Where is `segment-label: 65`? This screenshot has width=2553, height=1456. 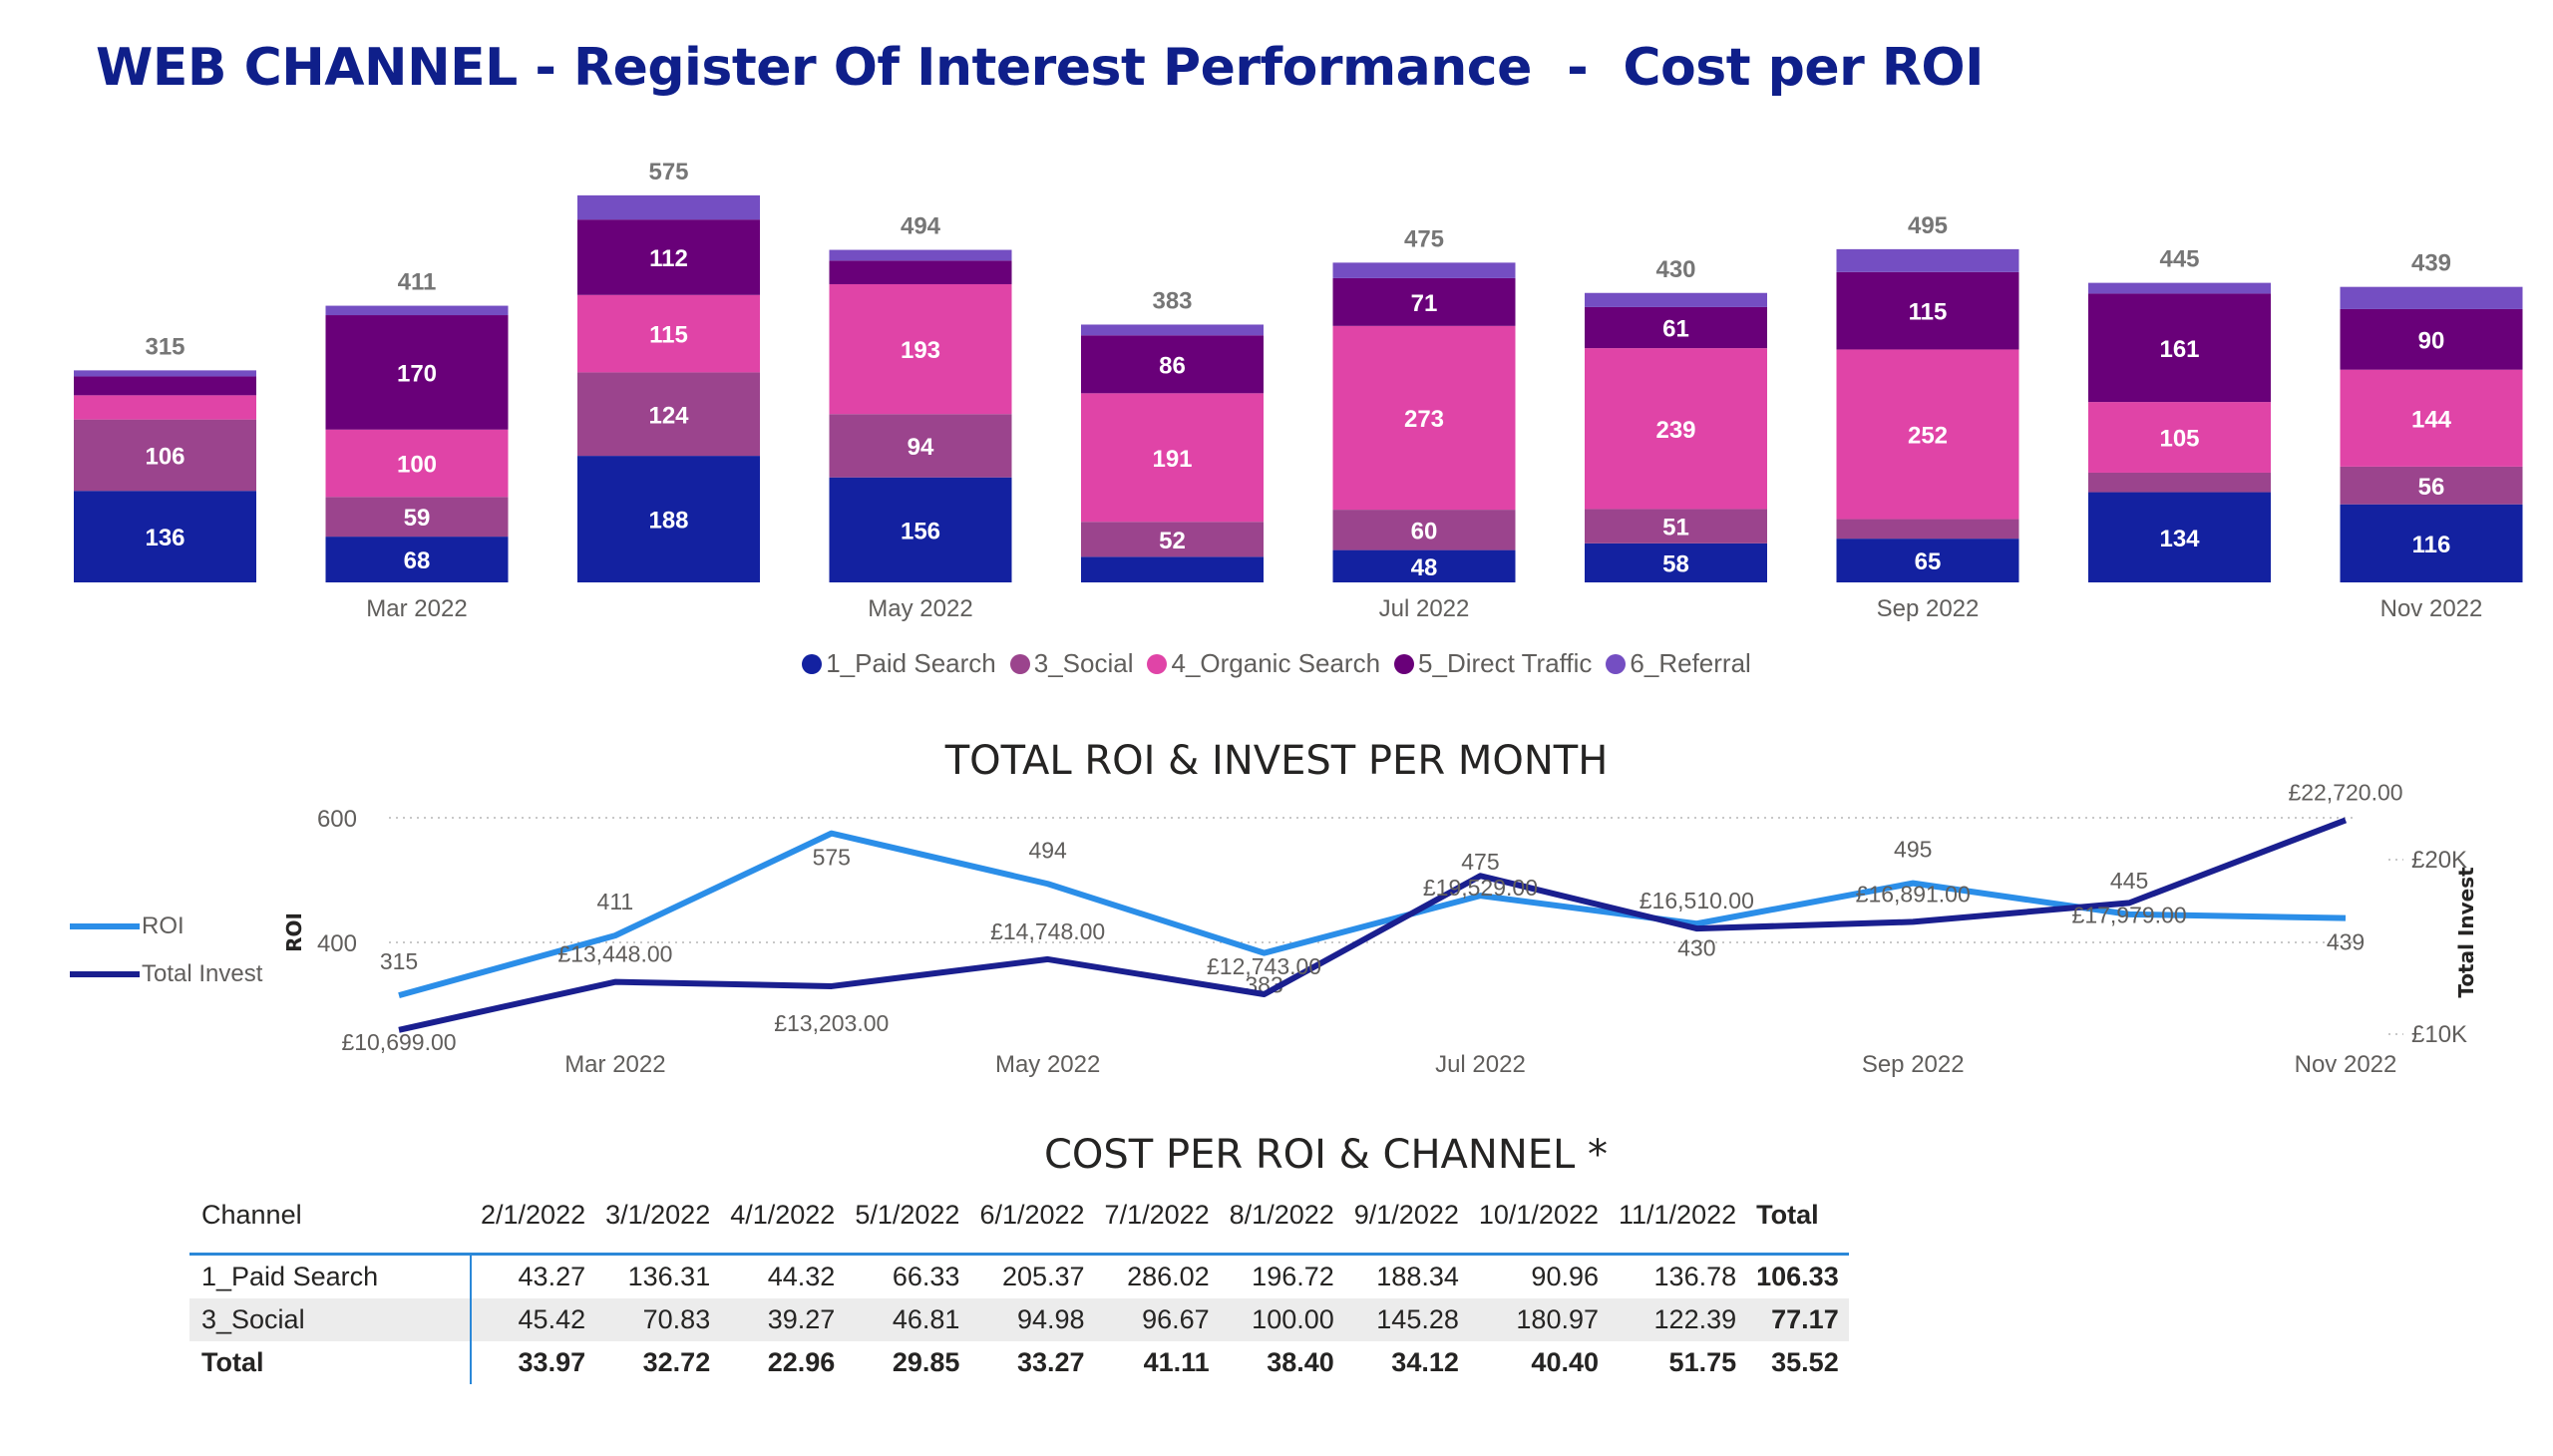 segment-label: 65 is located at coordinates (1929, 561).